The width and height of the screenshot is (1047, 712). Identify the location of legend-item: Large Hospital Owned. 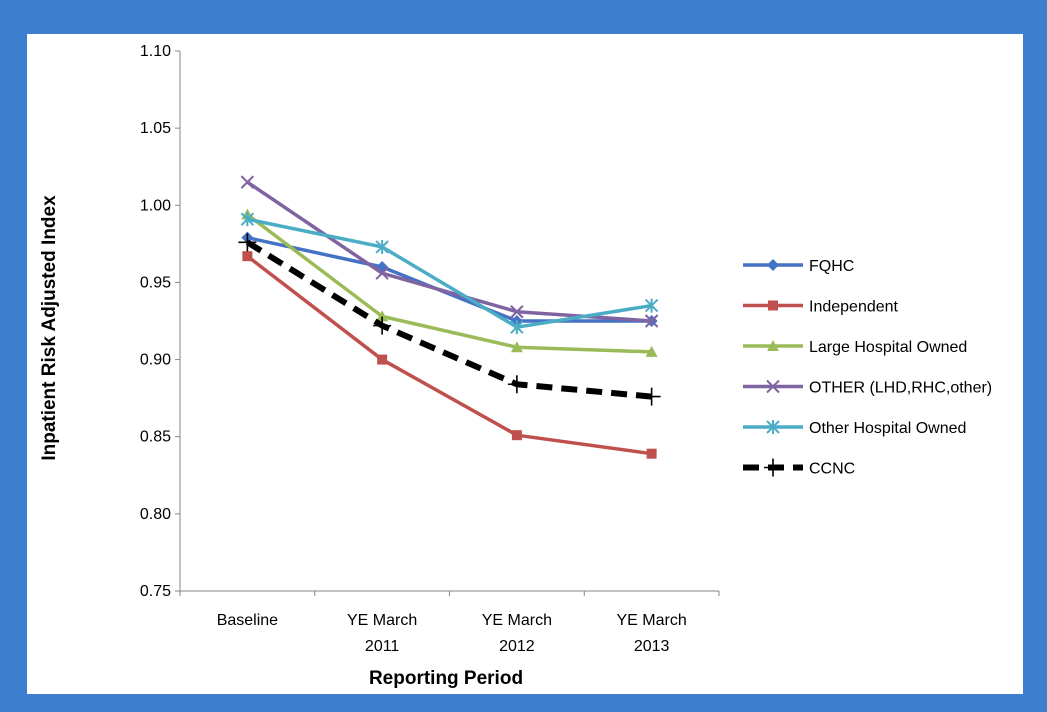
(855, 347).